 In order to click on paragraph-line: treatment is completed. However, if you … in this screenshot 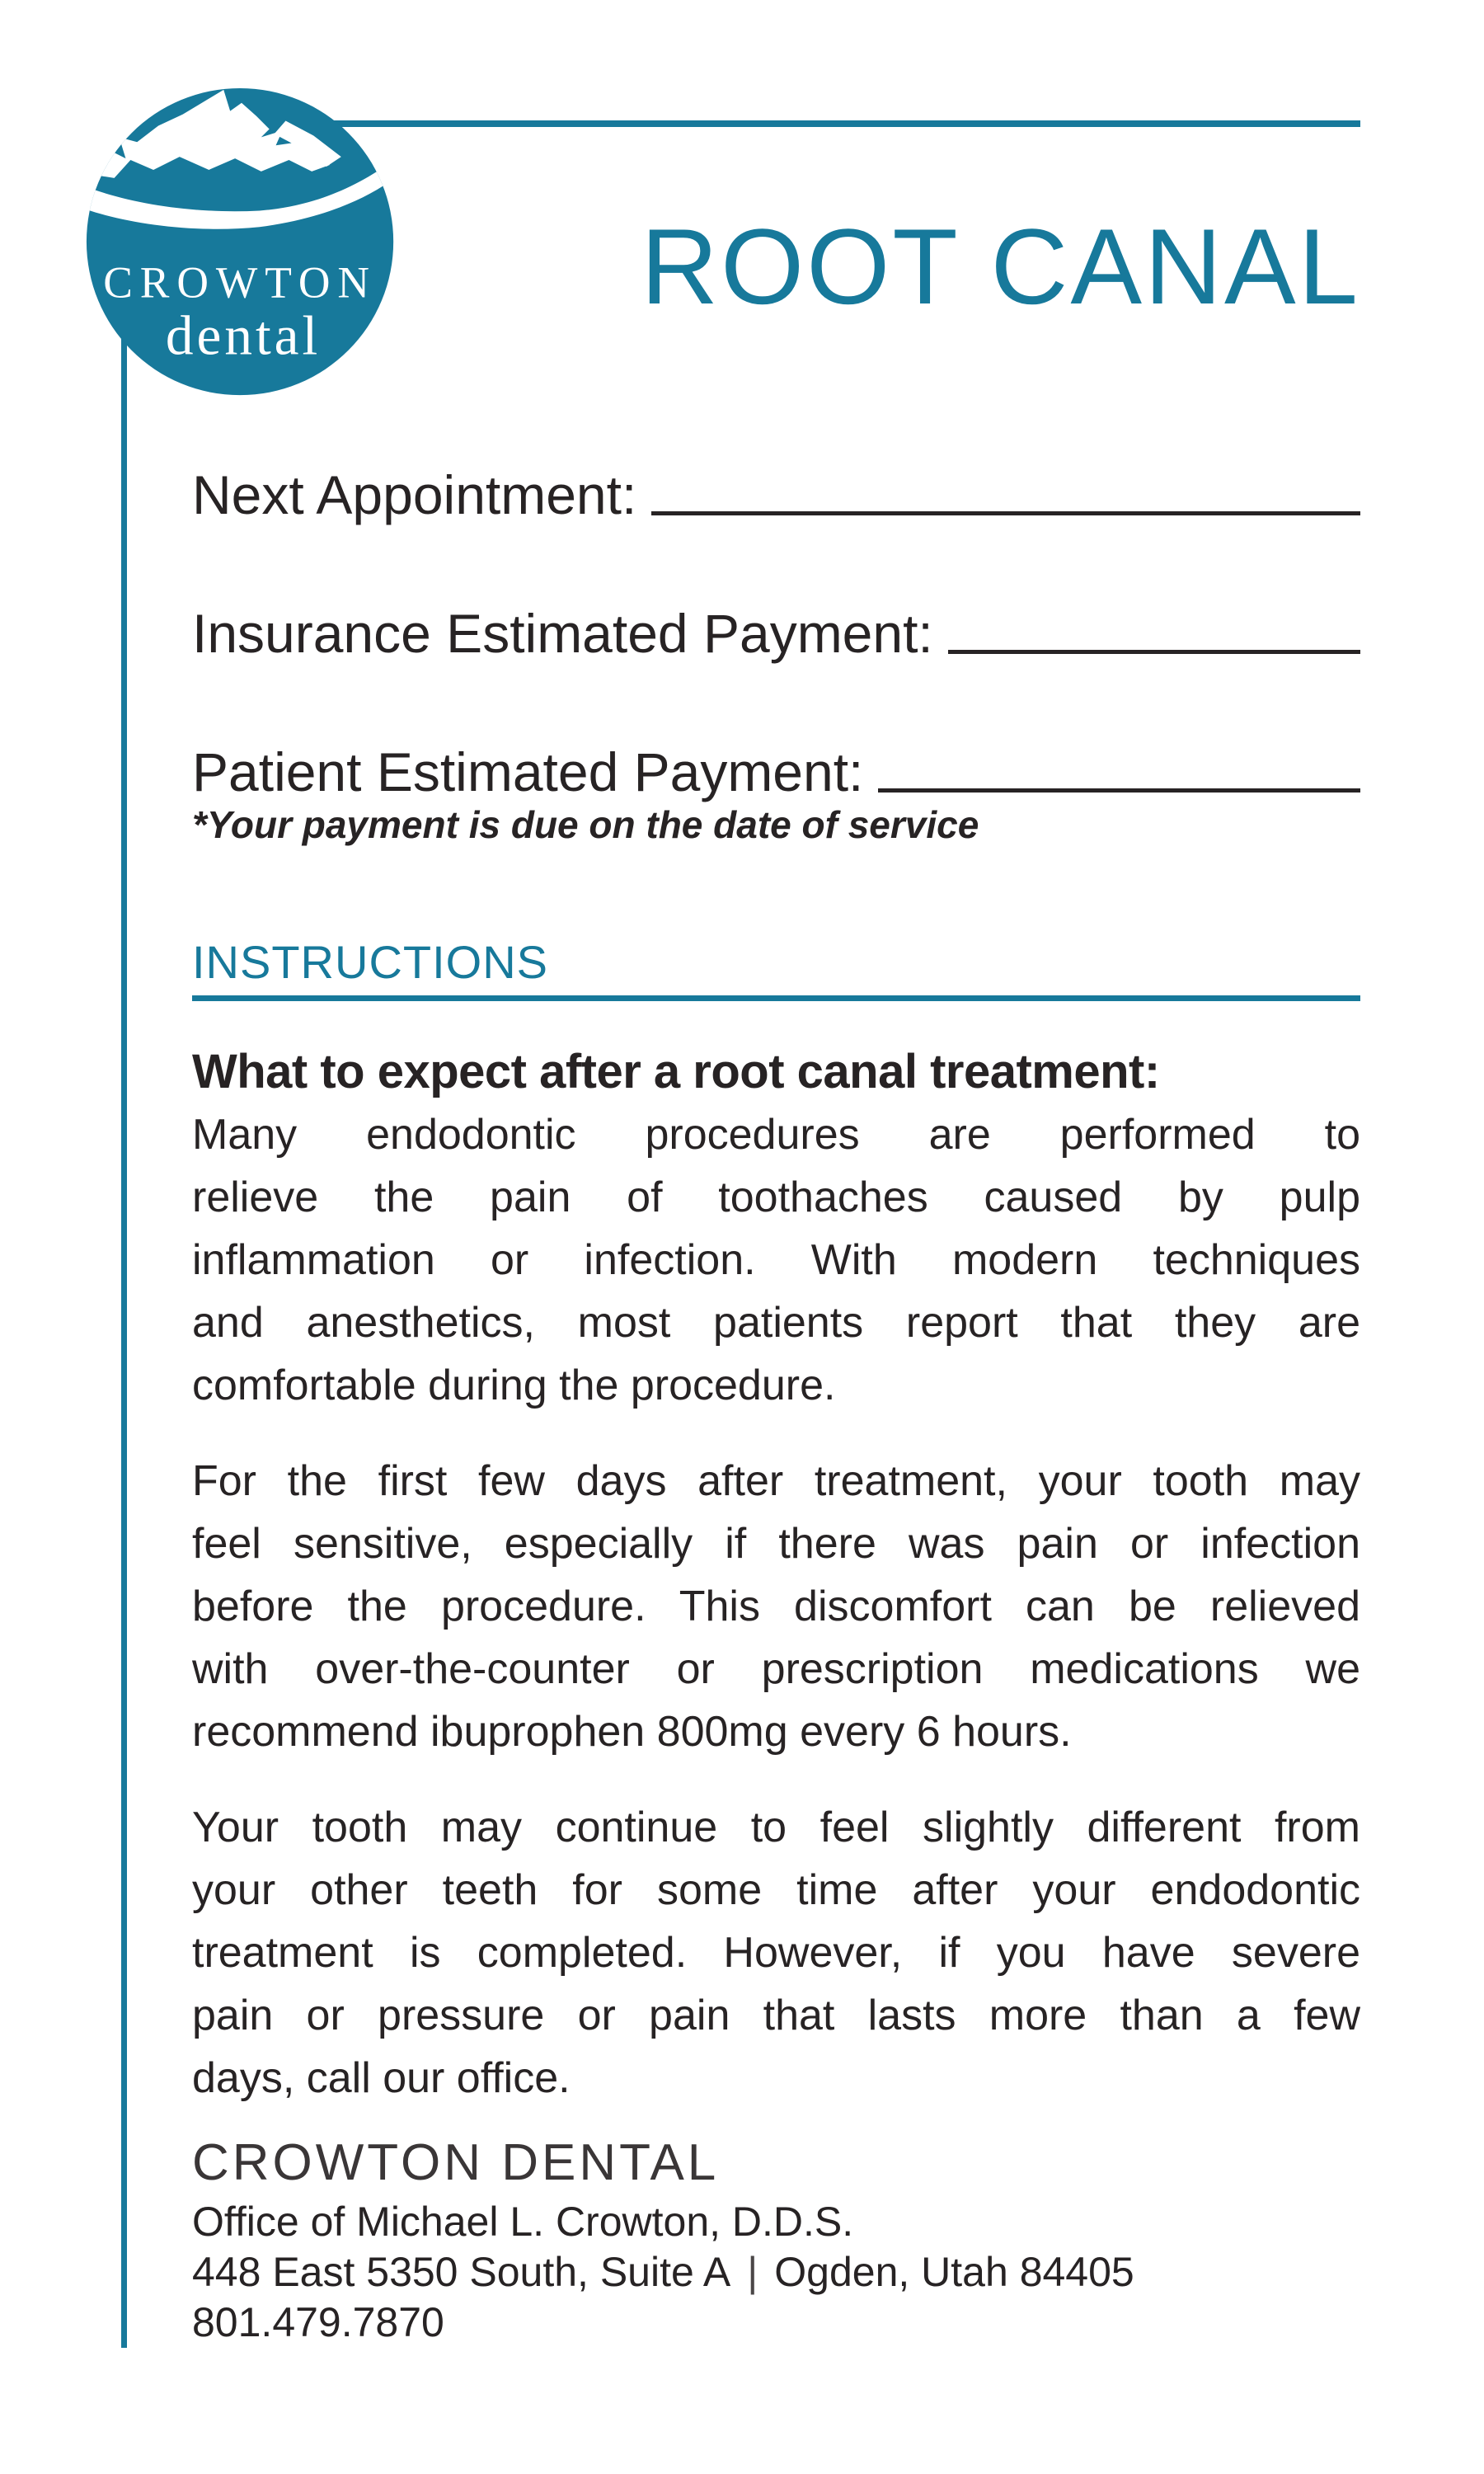, I will do `click(776, 1953)`.